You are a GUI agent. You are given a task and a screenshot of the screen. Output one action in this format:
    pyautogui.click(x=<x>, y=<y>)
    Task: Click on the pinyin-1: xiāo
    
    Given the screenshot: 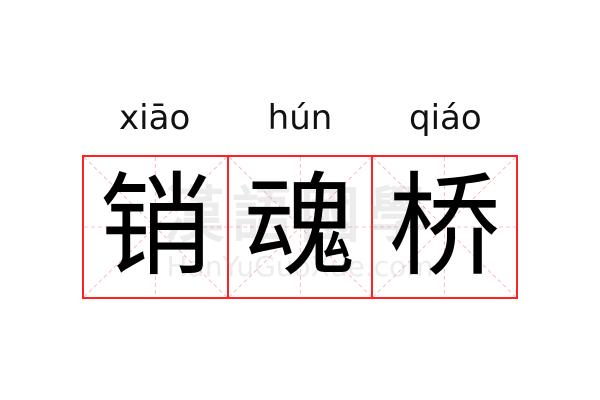 What is the action you would take?
    pyautogui.click(x=155, y=118)
    